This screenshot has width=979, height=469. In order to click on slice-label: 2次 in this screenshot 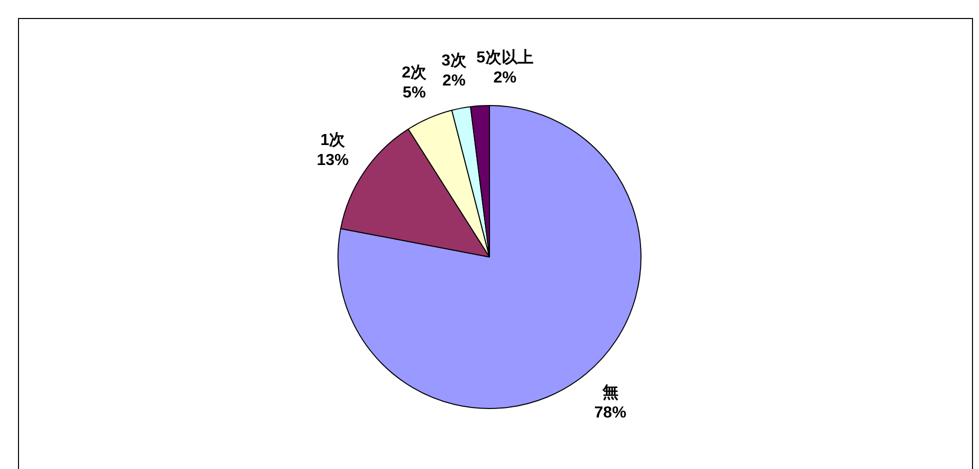, I will do `click(415, 72)`.